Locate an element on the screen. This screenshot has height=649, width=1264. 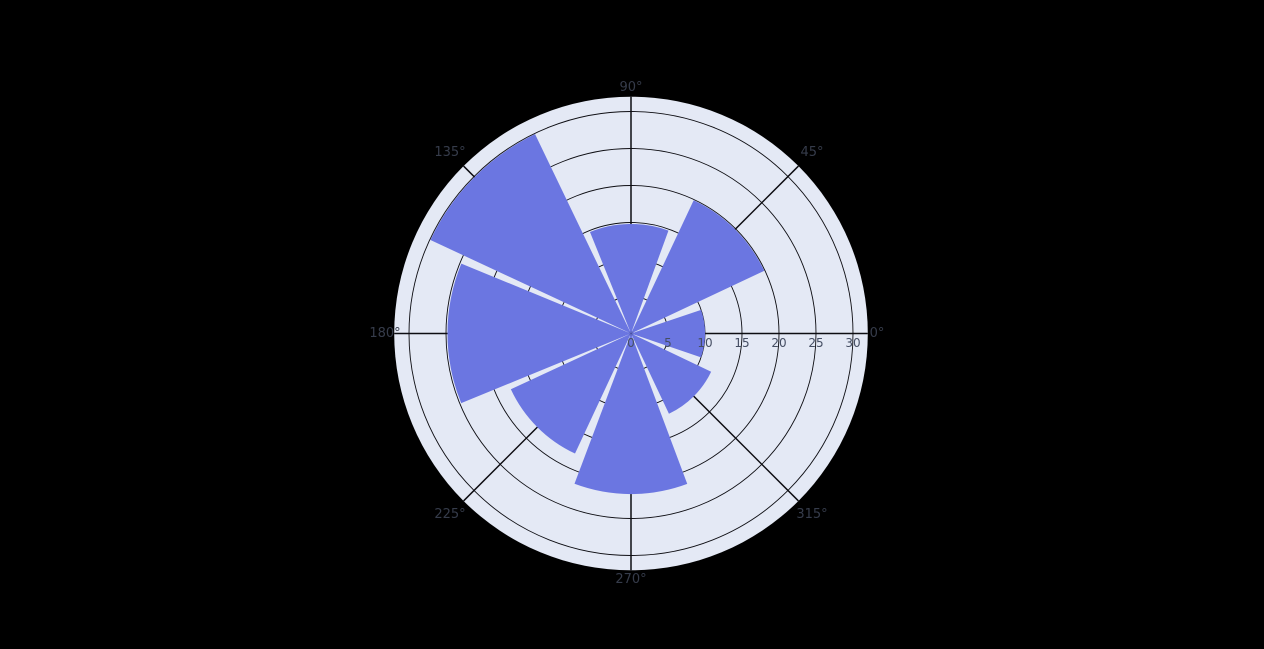
polar-bar-225° is located at coordinates (570, 393).